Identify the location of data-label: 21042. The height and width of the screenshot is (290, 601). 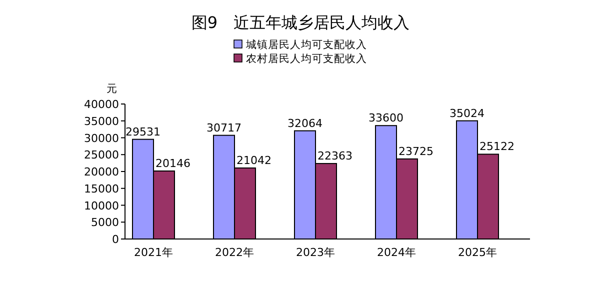
(254, 160).